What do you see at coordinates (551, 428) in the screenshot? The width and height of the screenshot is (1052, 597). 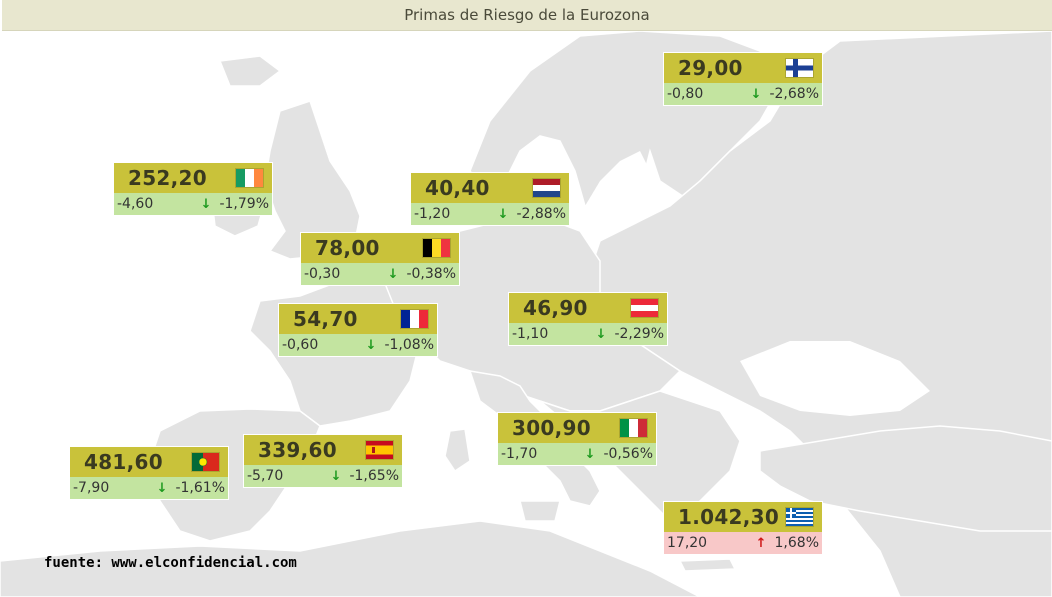 I see `risk-premium-value: 300,90` at bounding box center [551, 428].